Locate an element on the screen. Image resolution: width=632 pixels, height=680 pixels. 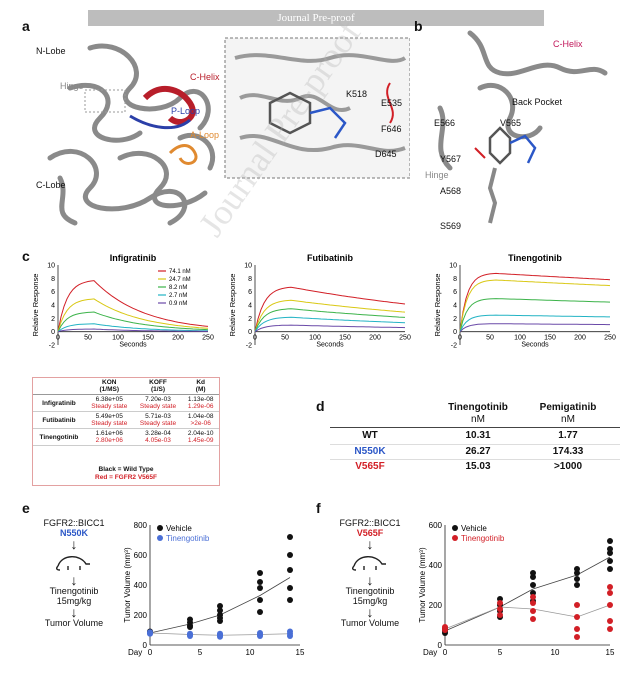
row-v565f: V565F is located at coordinates (370, 466).